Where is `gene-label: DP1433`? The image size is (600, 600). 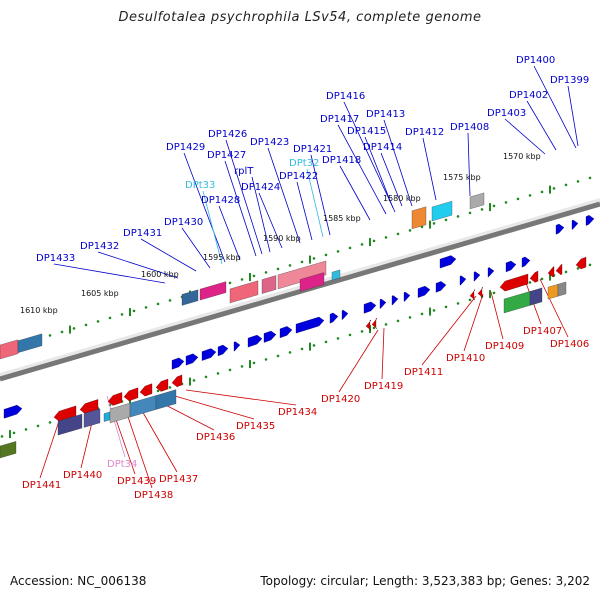 gene-label: DP1433 is located at coordinates (55, 258).